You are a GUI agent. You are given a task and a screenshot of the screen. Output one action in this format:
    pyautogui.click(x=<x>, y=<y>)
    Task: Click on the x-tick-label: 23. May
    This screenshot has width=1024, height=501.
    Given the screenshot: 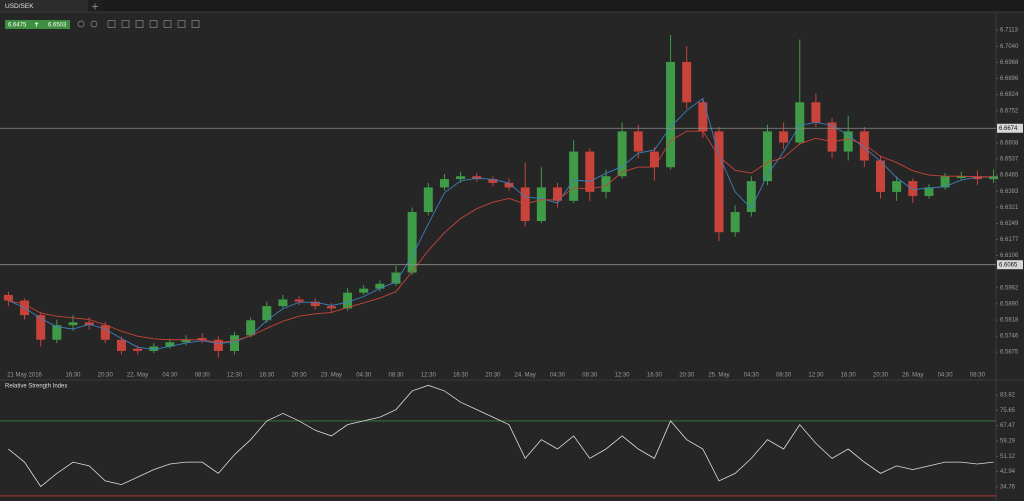 What is the action you would take?
    pyautogui.click(x=331, y=376)
    